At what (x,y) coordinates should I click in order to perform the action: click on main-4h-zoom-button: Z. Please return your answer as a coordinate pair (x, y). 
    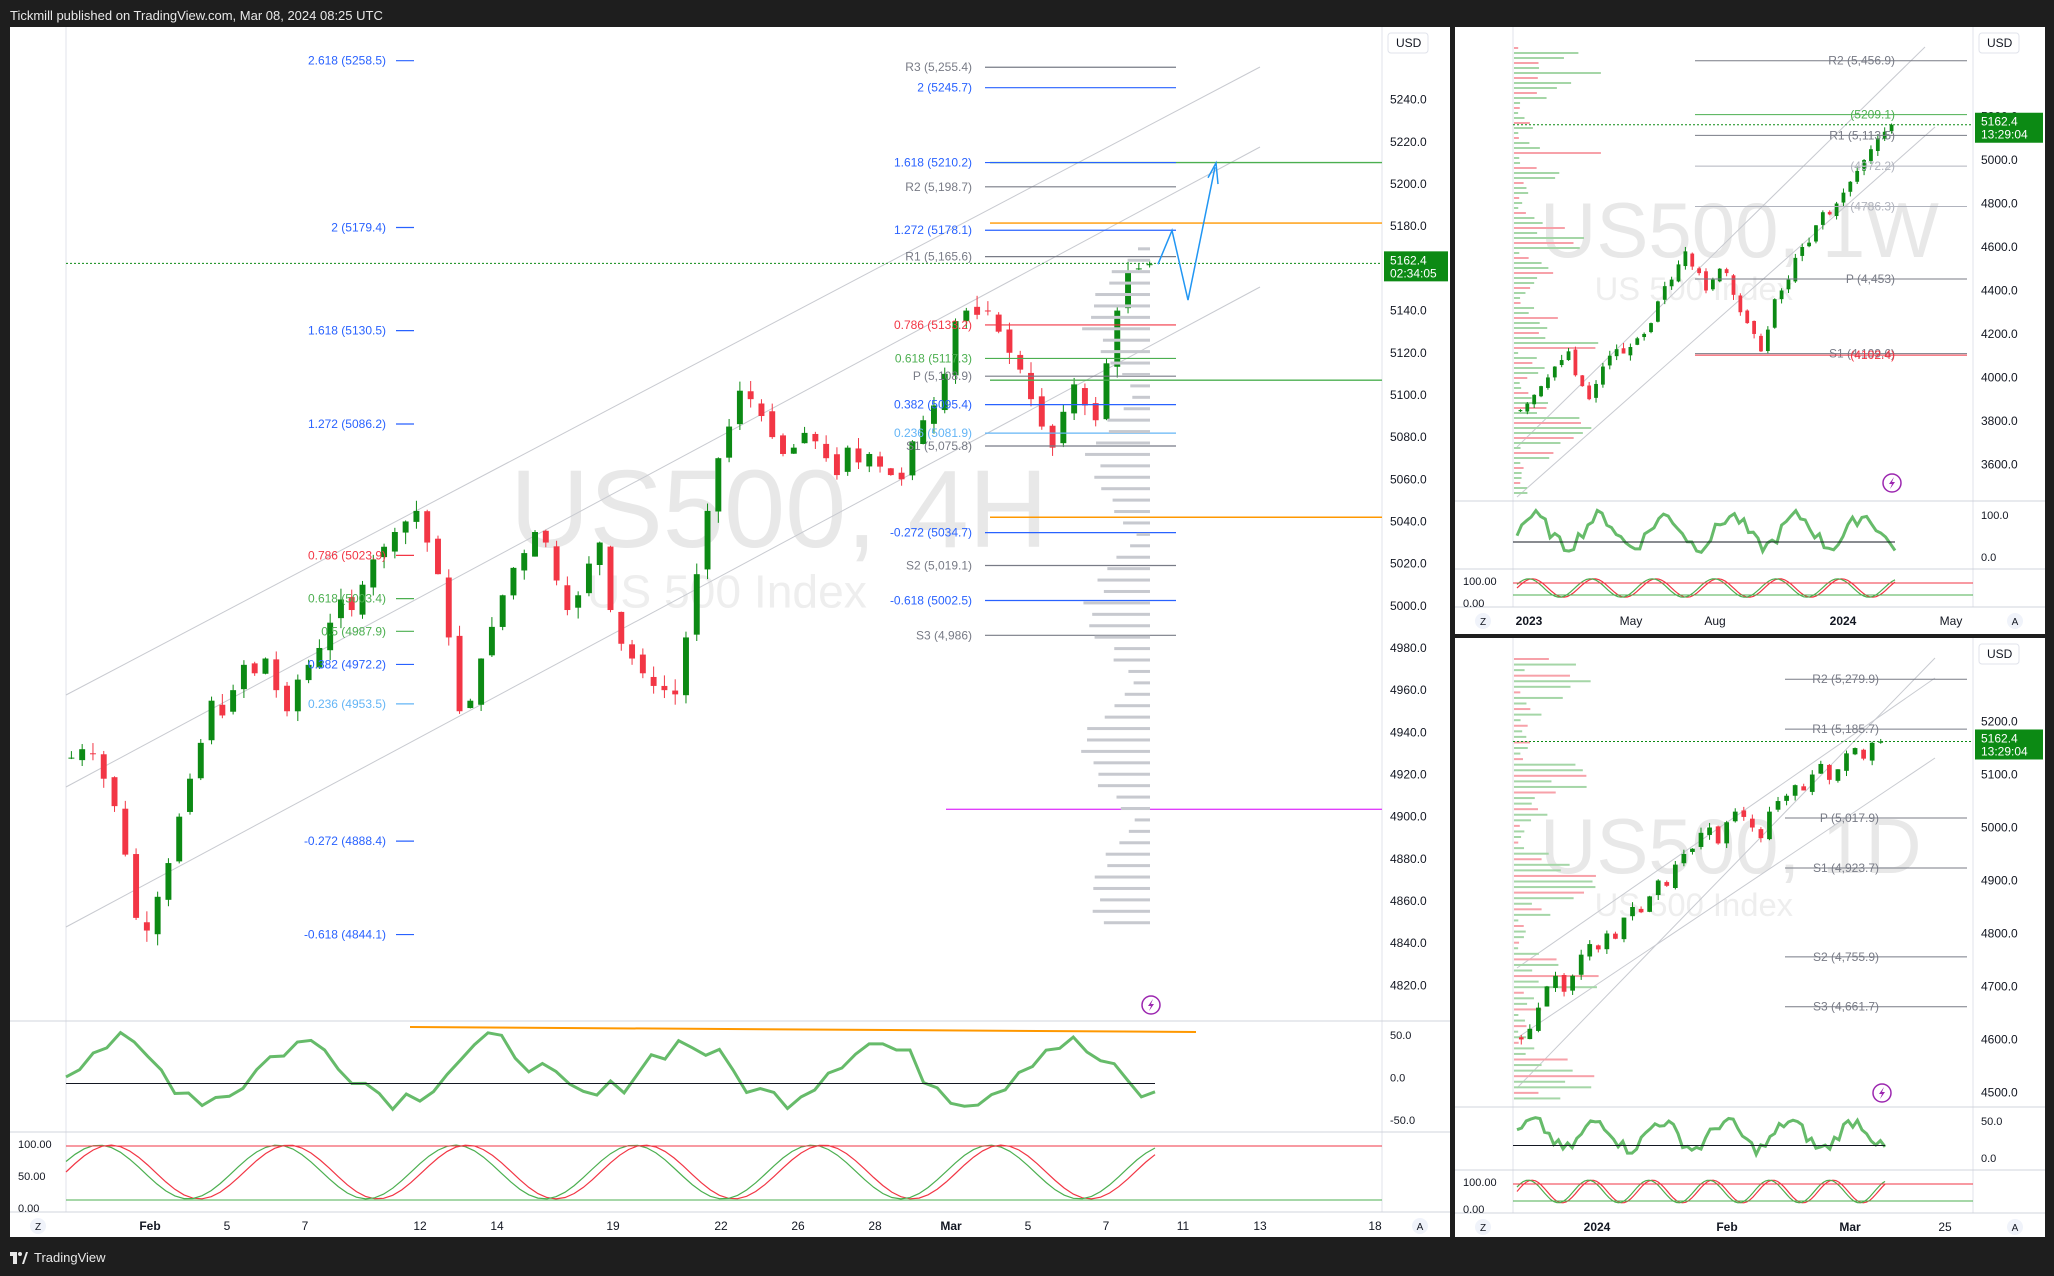
    Looking at the image, I should click on (38, 1226).